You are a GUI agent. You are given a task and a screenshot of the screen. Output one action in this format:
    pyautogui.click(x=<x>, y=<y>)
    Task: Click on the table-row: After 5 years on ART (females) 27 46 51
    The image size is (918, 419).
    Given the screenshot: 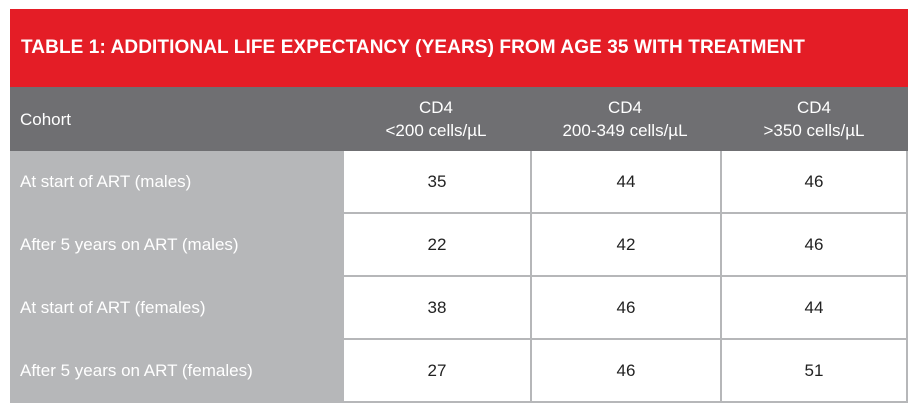 What is the action you would take?
    pyautogui.click(x=459, y=371)
    